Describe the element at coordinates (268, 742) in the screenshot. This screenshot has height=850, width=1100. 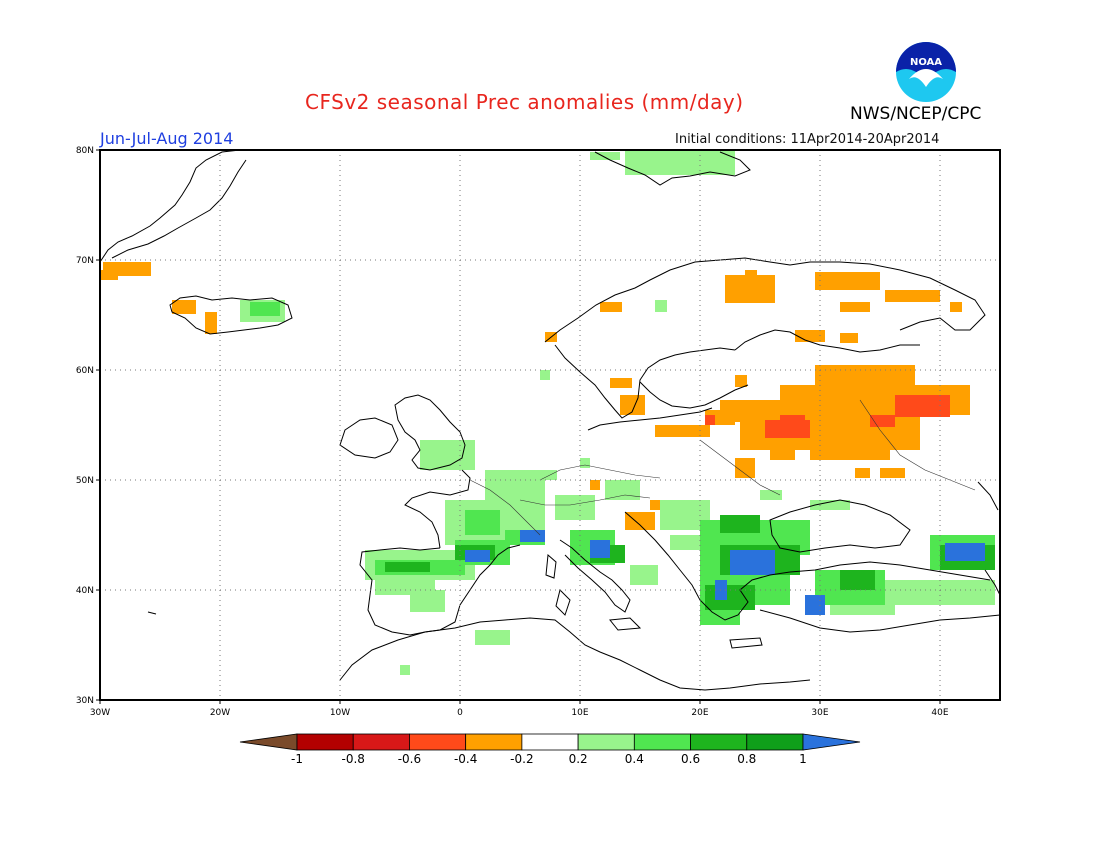
I see `colorbar-min-arrow` at that location.